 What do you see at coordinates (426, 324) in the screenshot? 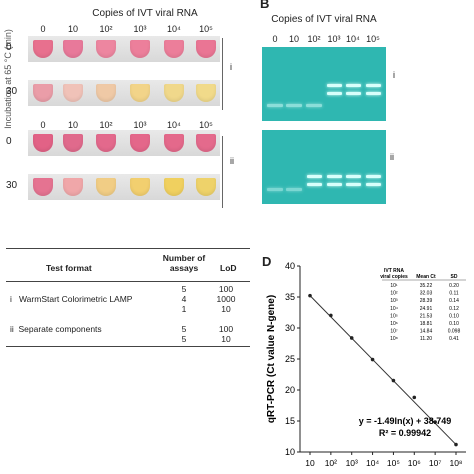
I see `inset-cell: 18.81` at bounding box center [426, 324].